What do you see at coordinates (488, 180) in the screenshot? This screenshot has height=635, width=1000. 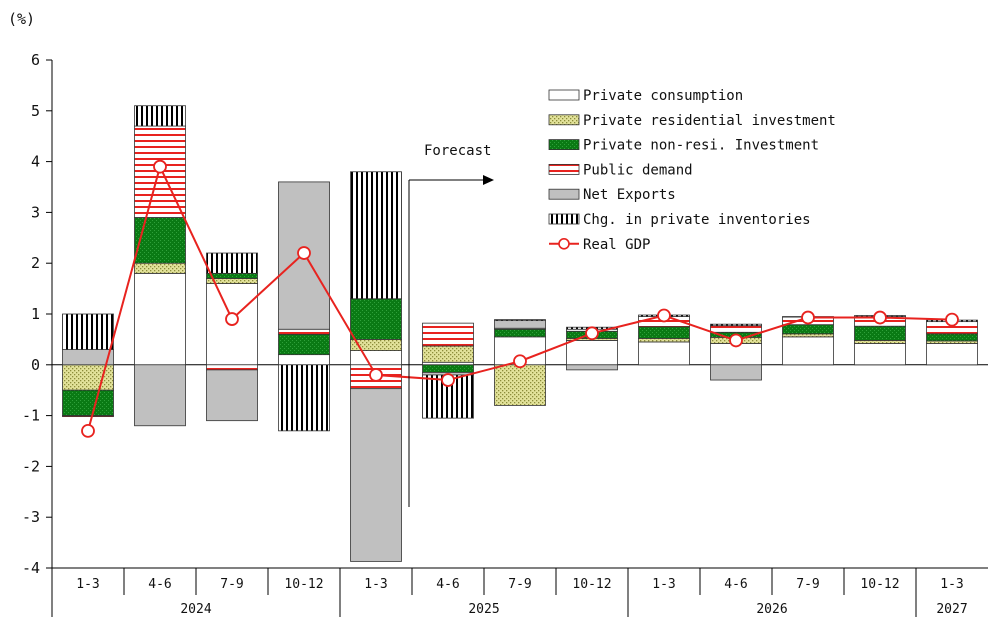 I see `forecast-arrow-head` at bounding box center [488, 180].